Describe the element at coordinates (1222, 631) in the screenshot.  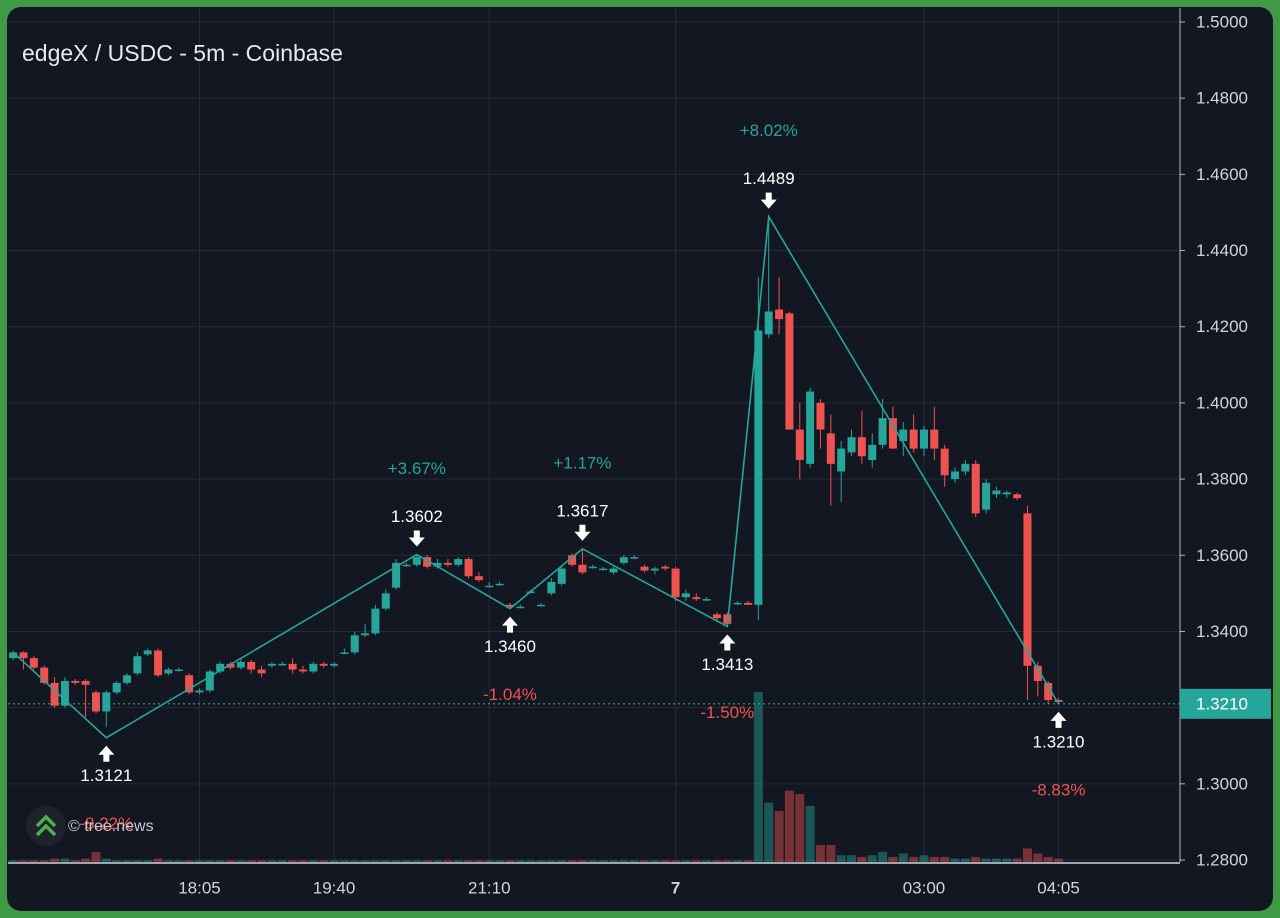
I see `y-tick-label: 1.3400` at that location.